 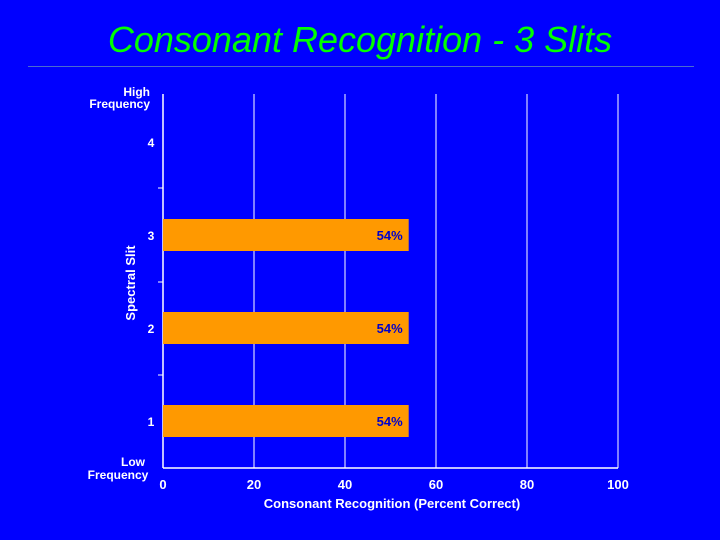 I want to click on data-label-slit-1: 54%, so click(x=390, y=421).